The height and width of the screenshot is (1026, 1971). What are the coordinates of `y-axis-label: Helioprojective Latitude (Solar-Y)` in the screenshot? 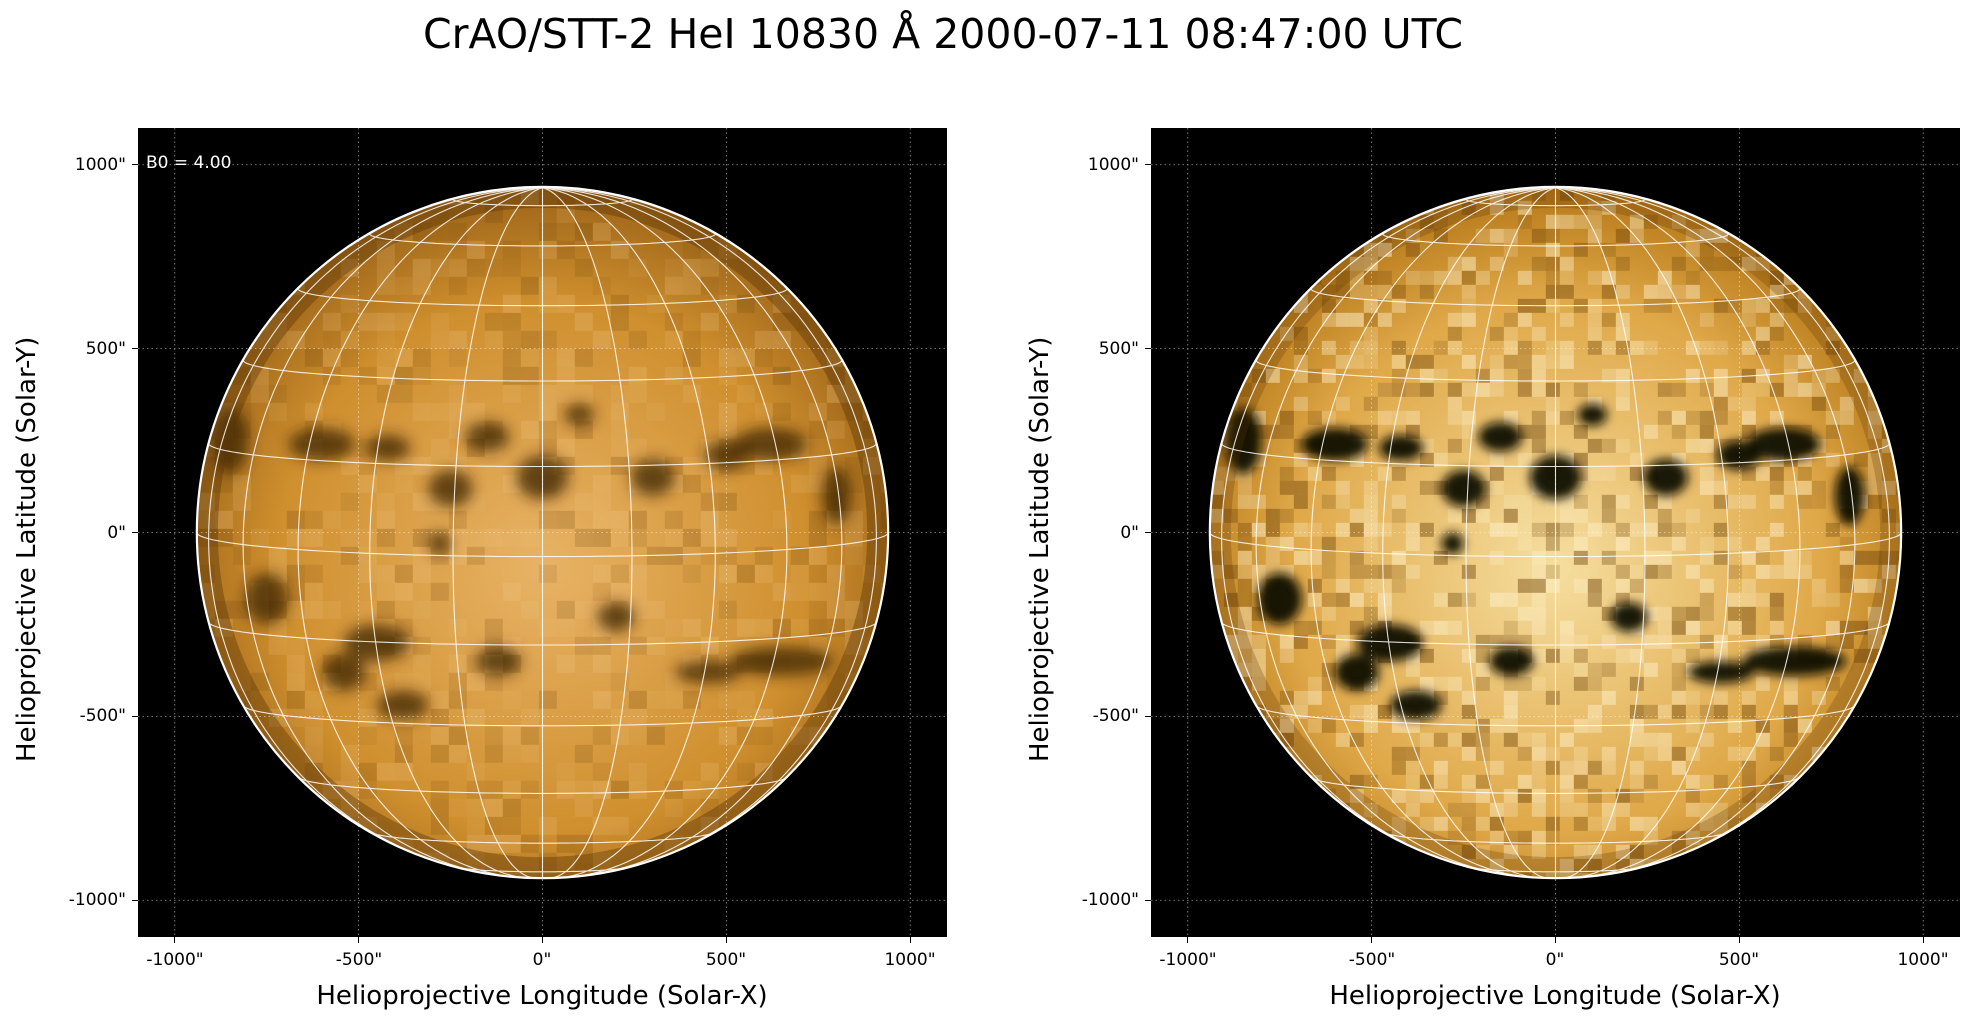 It's located at (1040, 549).